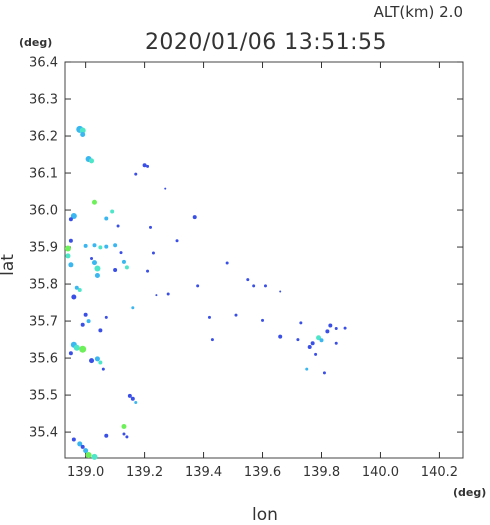 The height and width of the screenshot is (525, 490). What do you see at coordinates (265, 513) in the screenshot?
I see `x-axis-label: lon` at bounding box center [265, 513].